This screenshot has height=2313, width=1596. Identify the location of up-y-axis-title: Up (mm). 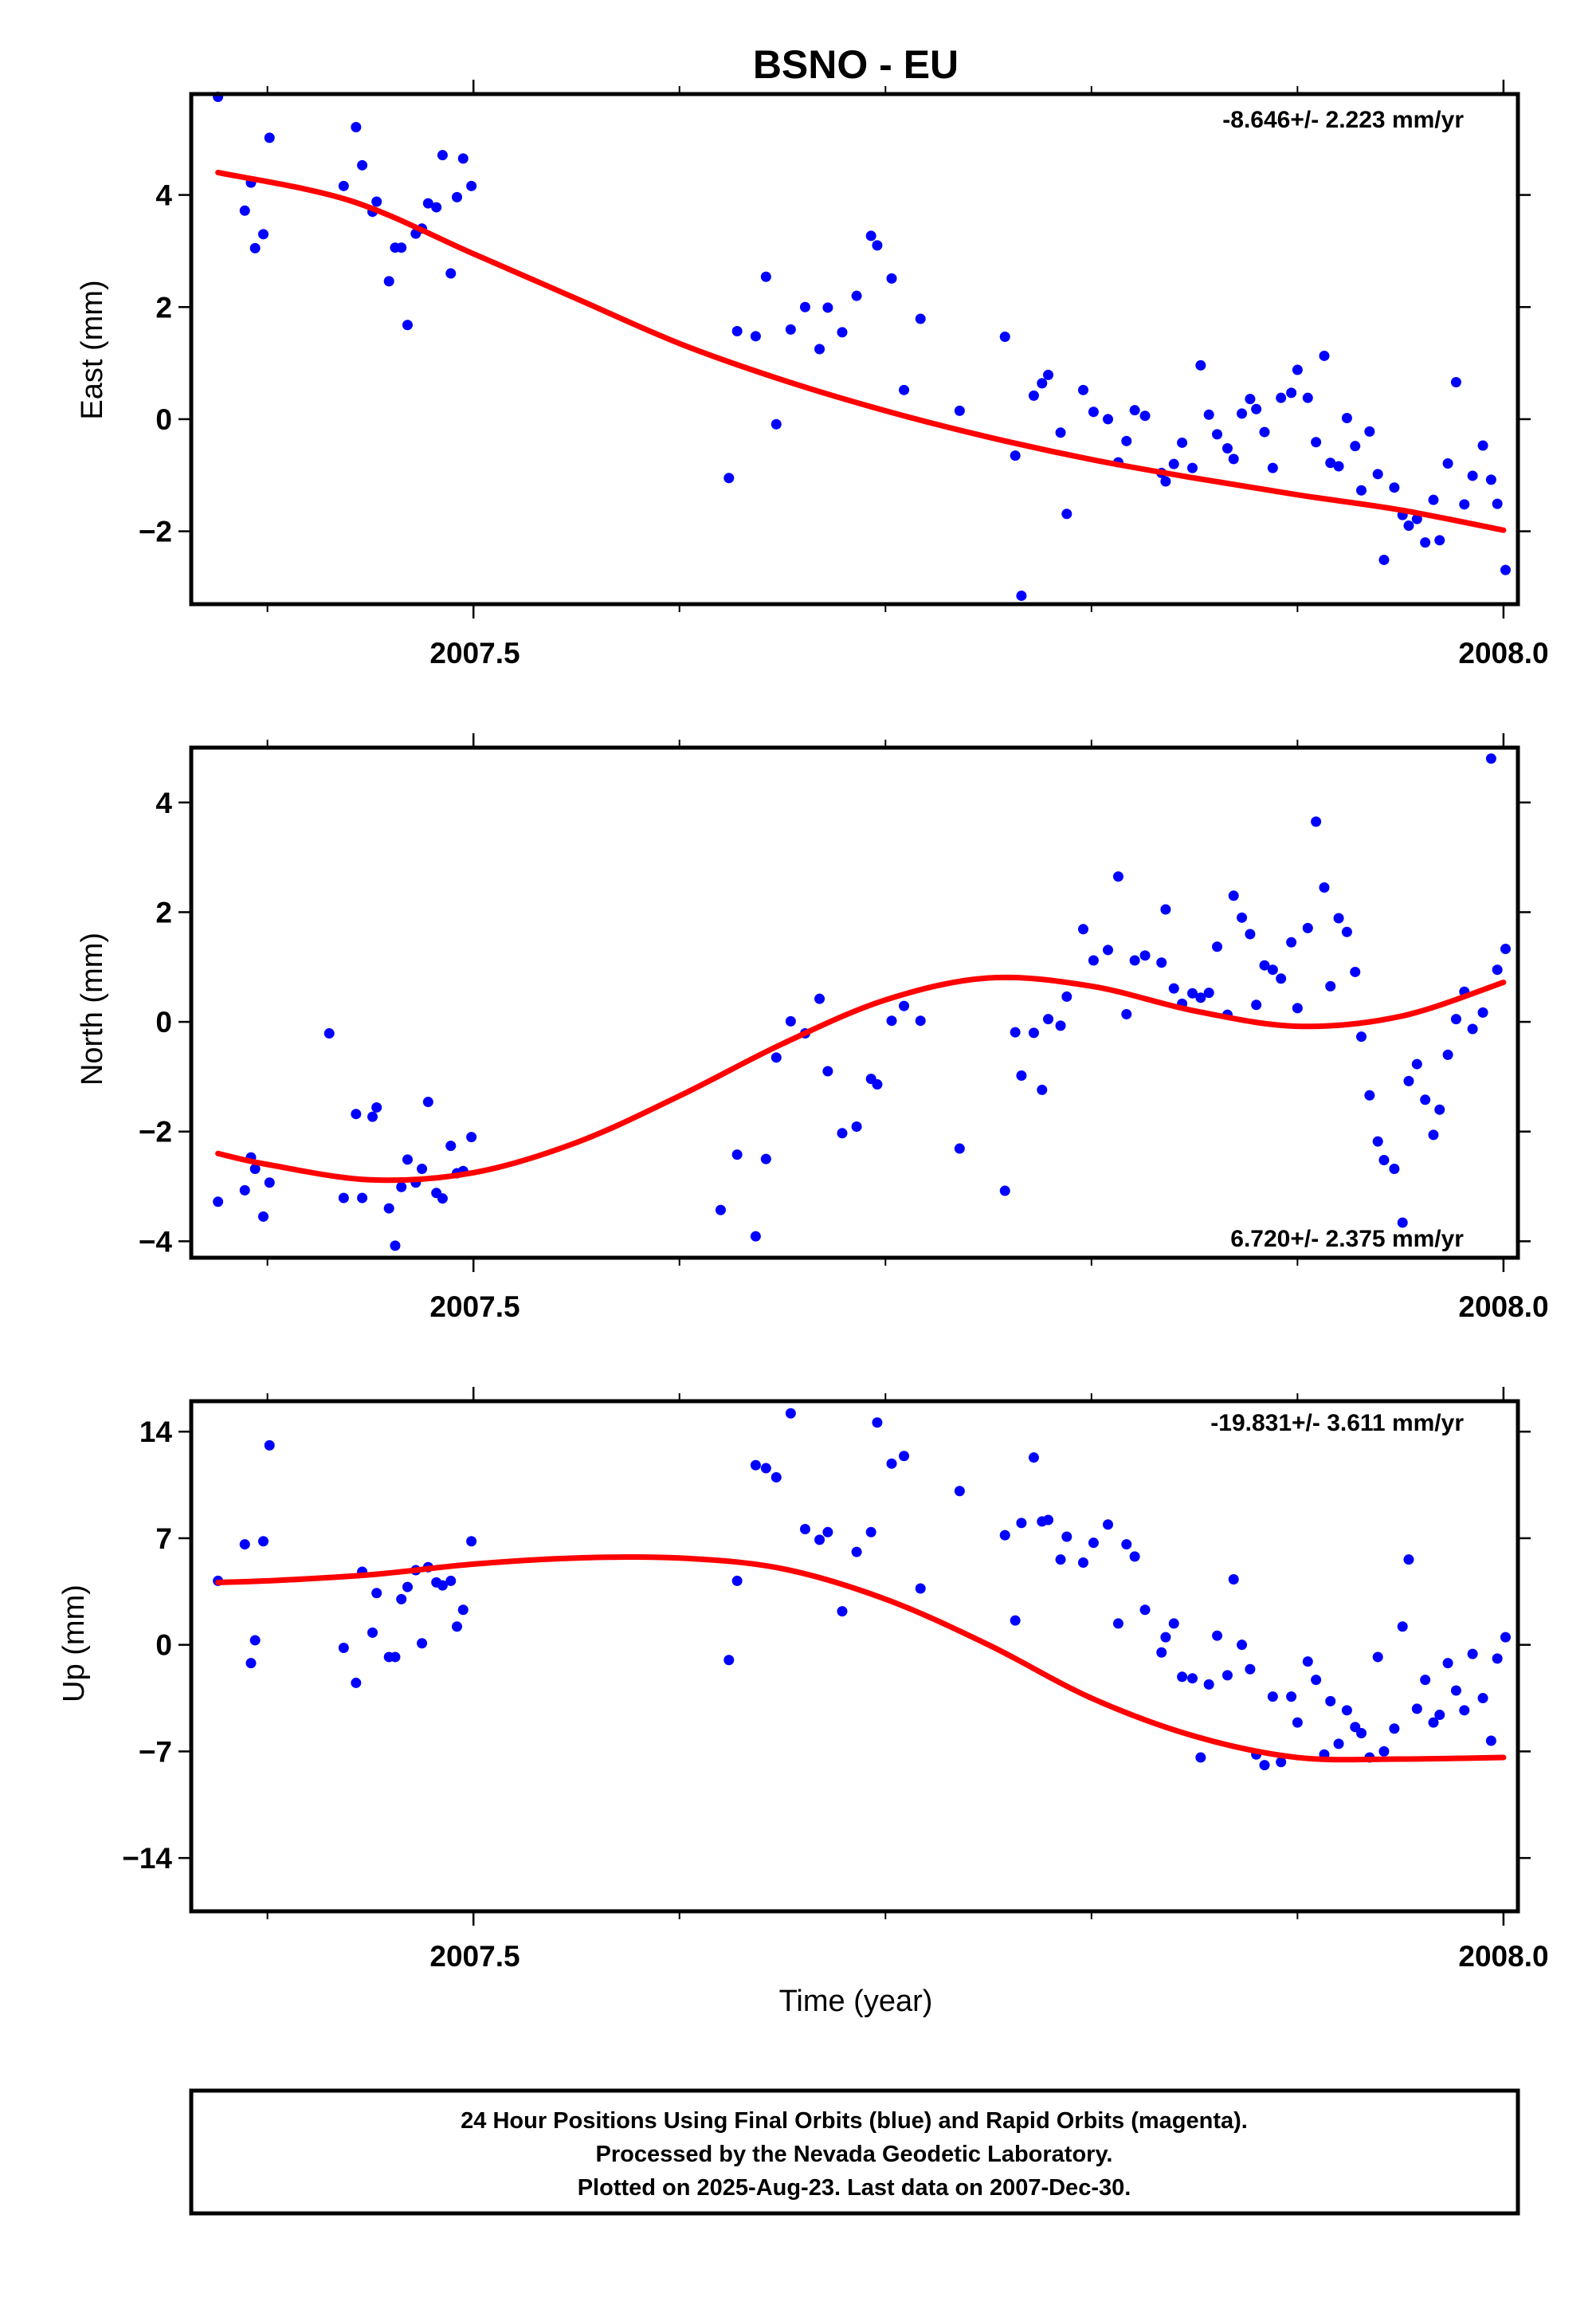
(74, 1643).